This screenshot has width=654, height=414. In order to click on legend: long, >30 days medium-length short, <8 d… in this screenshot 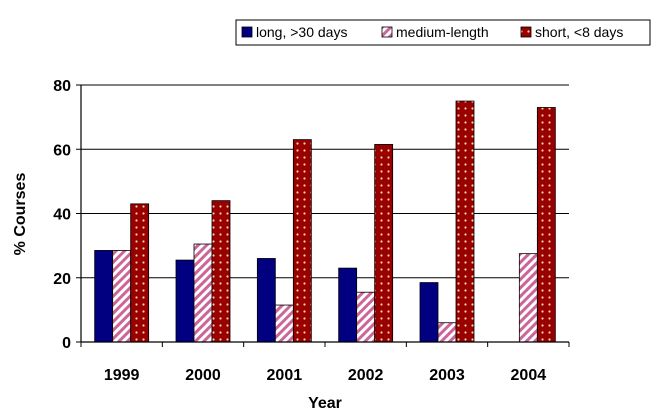, I will do `click(443, 32)`.